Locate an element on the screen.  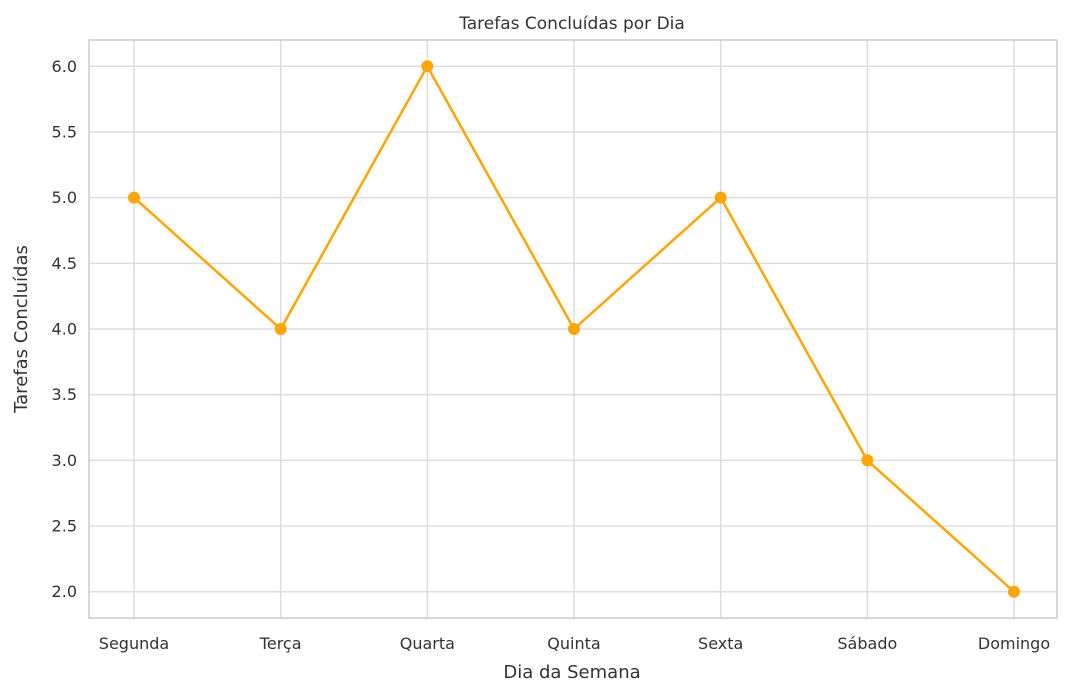
x-tick-label: Terça is located at coordinates (280, 643).